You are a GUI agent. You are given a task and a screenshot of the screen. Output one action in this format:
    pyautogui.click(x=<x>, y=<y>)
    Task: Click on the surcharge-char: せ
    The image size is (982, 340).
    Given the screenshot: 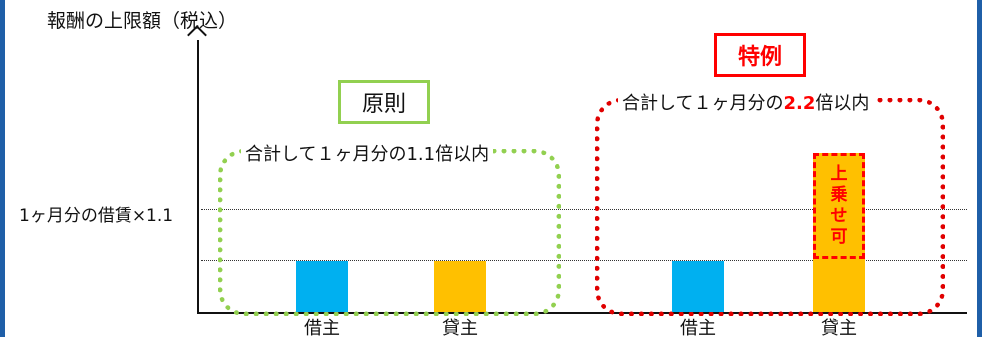 What is the action you would take?
    pyautogui.click(x=839, y=216)
    